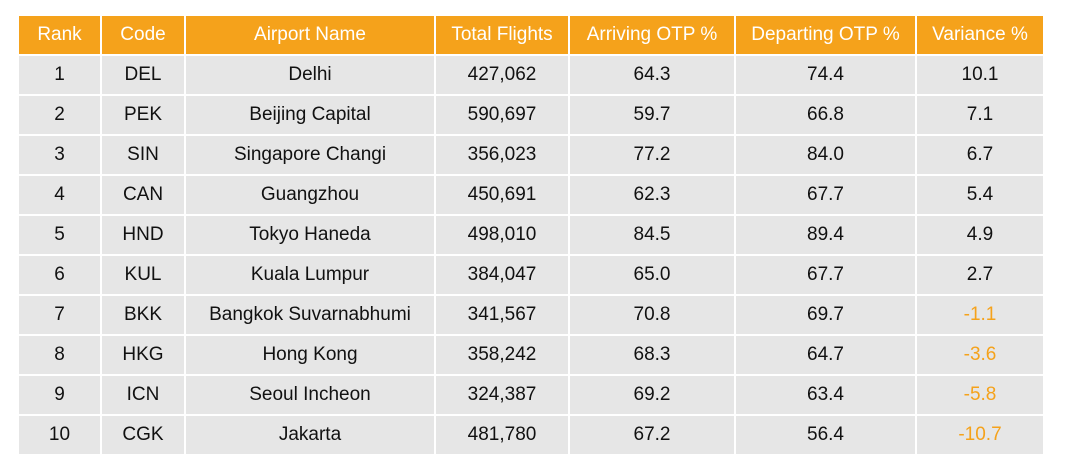  Describe the element at coordinates (980, 35) in the screenshot. I see `header-variance: Variance %` at that location.